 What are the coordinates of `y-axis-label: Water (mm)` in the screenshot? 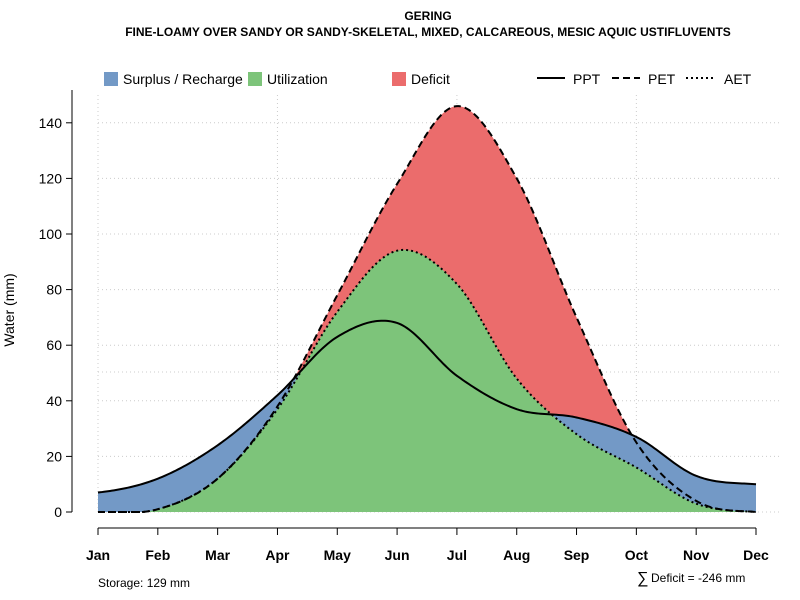 It's located at (9, 309).